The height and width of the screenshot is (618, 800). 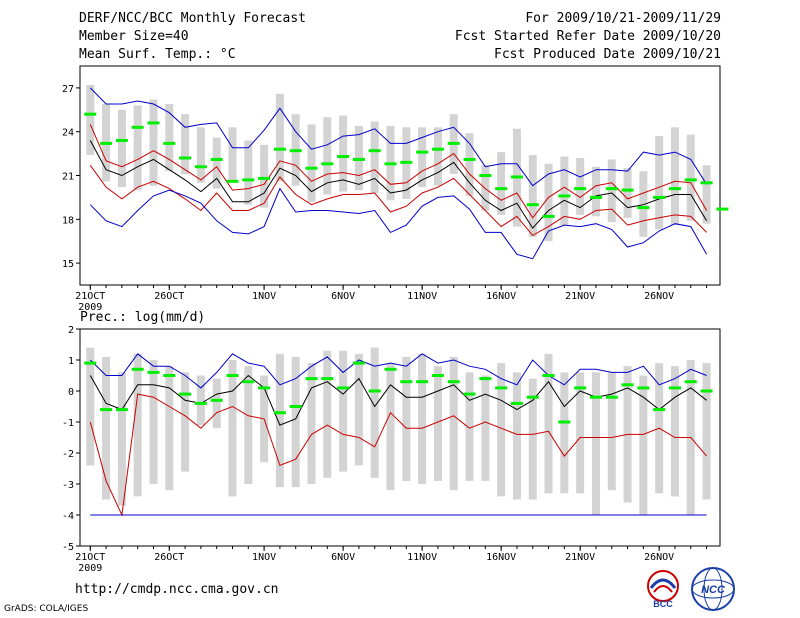 I want to click on panel2-xtick-label: 26OCT, so click(x=169, y=557).